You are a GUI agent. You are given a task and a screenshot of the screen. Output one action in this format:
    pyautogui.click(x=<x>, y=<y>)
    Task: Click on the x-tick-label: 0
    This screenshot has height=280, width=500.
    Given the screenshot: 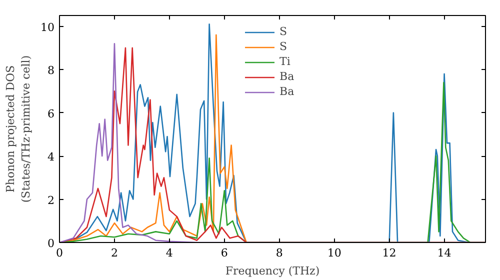 What is the action you would take?
    pyautogui.click(x=59, y=253)
    